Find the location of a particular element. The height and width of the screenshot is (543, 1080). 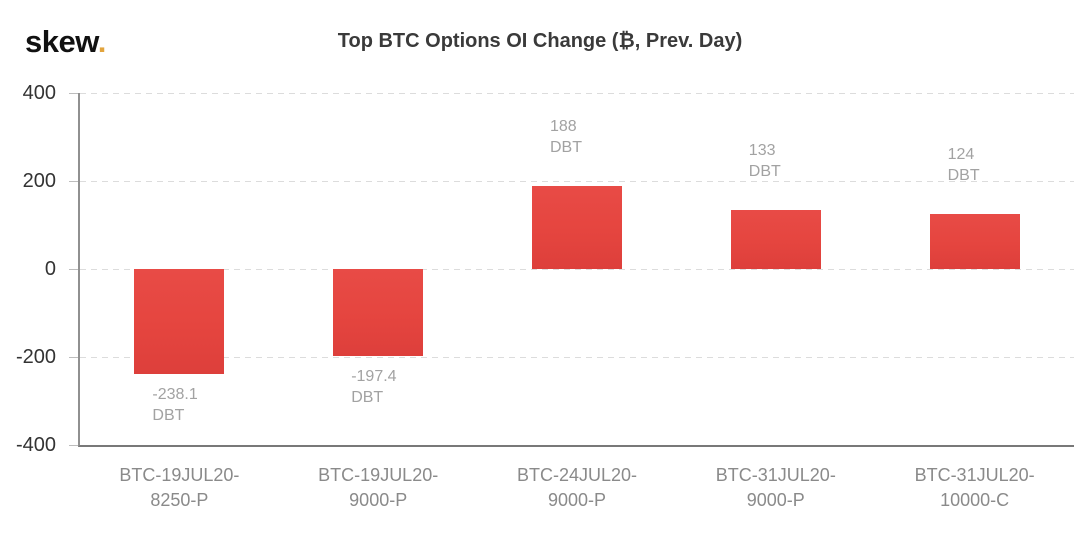

skew-logo: skew. is located at coordinates (65, 42).